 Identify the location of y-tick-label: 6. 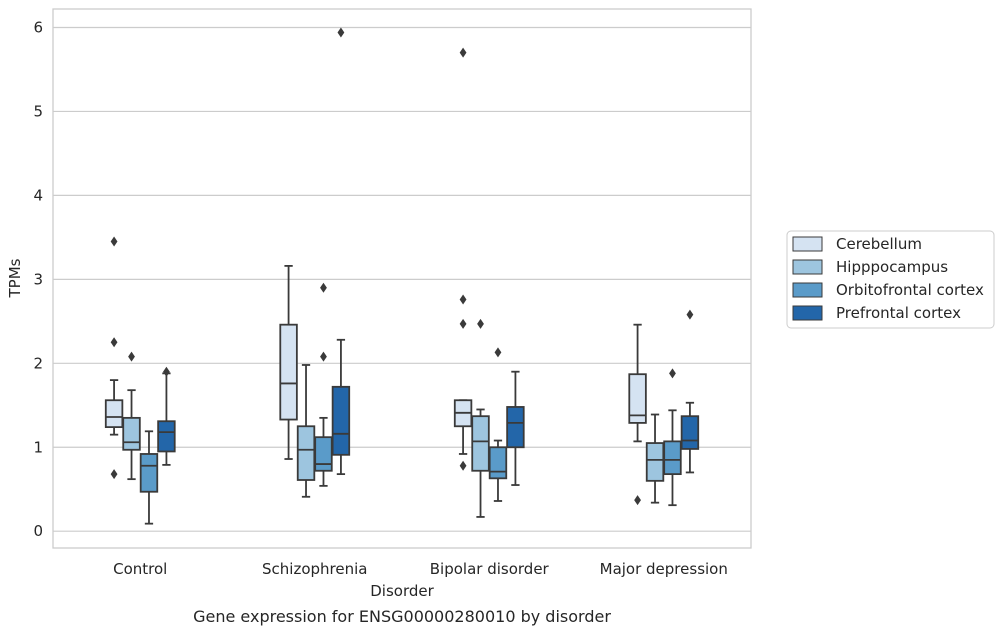
(38, 27).